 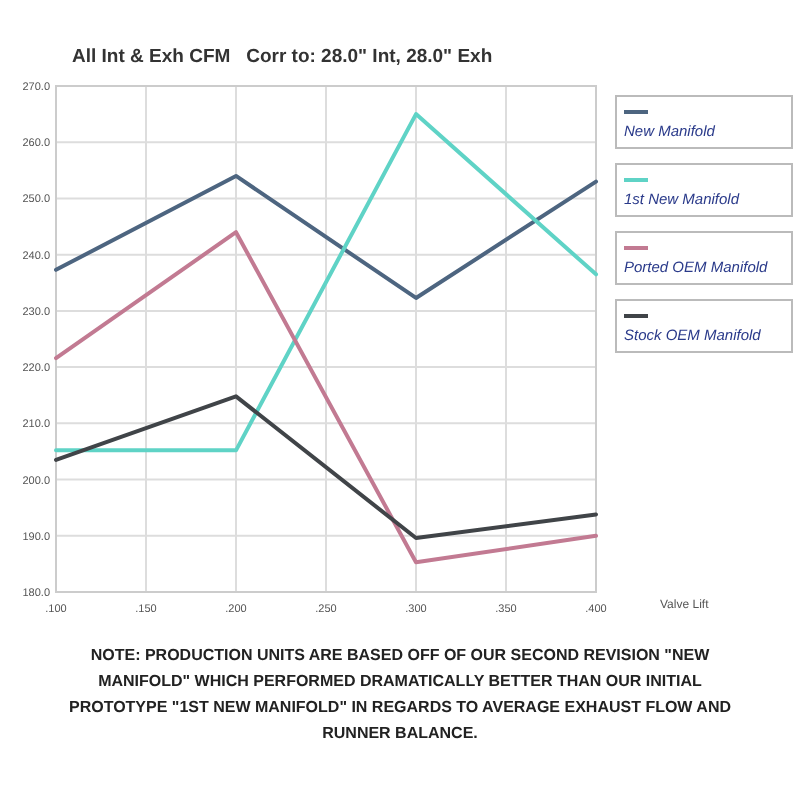 What do you see at coordinates (282, 57) in the screenshot?
I see `chart-title: All Int & Exh CFM Corr to: 28.0" Int, 28.0" Exh` at bounding box center [282, 57].